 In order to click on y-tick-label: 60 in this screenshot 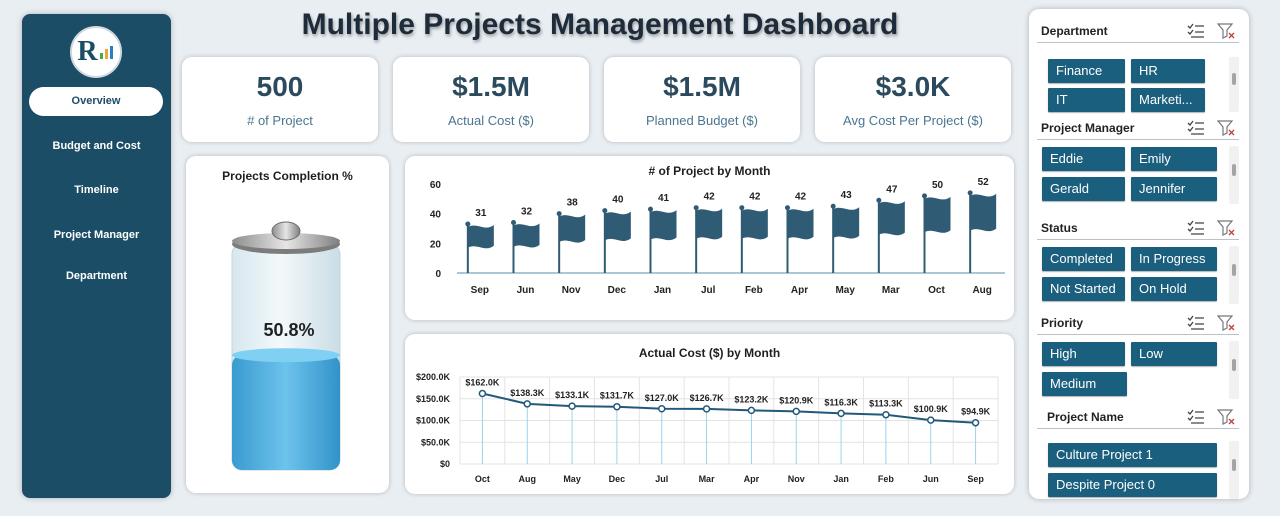, I will do `click(436, 185)`.